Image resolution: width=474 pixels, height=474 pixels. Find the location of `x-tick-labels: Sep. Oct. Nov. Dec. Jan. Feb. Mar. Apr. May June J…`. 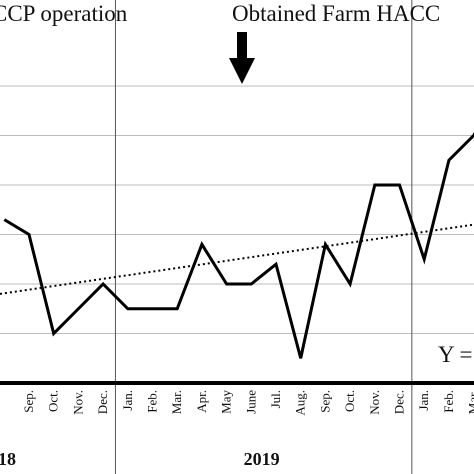

x-tick-labels: Sep. Oct. Nov. Dec. Jan. Feb. Mar. Apr. May June J… is located at coordinates (247, 403).